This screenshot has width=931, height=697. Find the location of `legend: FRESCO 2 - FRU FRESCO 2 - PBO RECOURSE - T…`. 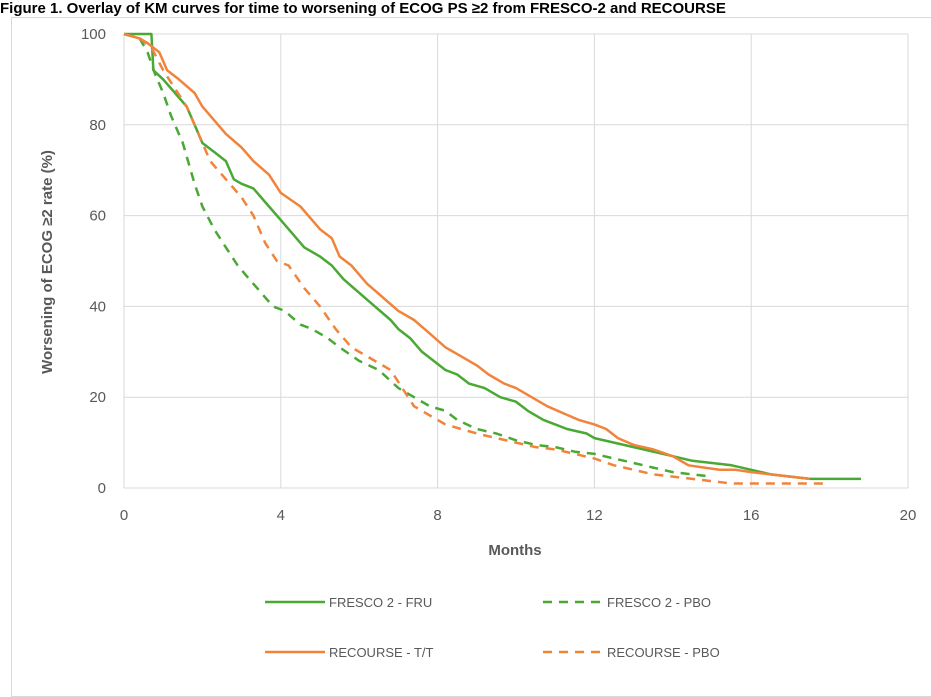

legend: FRESCO 2 - FRU FRESCO 2 - PBO RECOURSE - T… is located at coordinates (492, 627).